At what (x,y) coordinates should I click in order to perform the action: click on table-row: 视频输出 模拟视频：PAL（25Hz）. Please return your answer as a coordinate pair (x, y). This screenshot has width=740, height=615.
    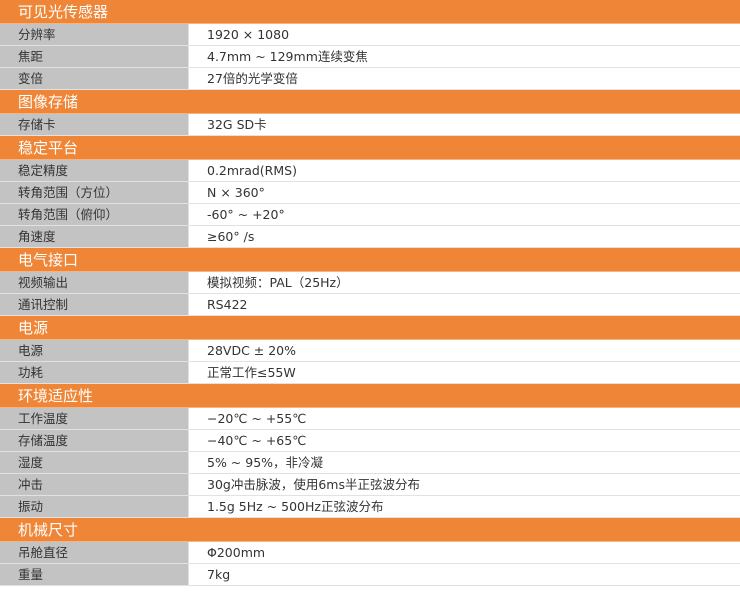
    Looking at the image, I should click on (370, 283).